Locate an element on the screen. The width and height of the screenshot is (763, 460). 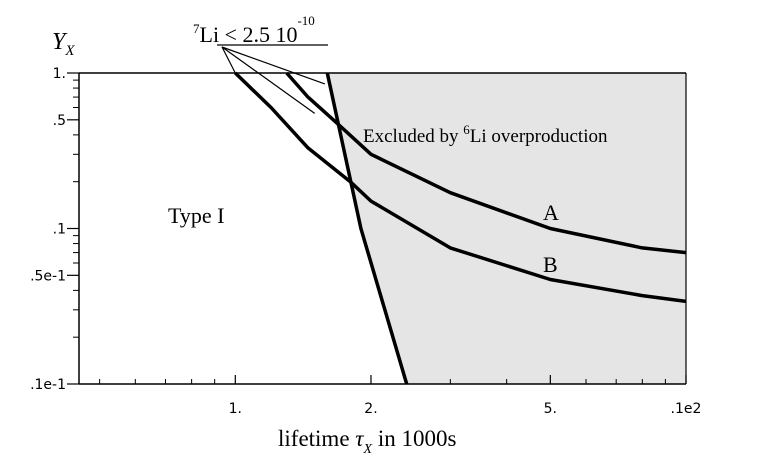
y-tick-label: 1. is located at coordinates (59, 74).